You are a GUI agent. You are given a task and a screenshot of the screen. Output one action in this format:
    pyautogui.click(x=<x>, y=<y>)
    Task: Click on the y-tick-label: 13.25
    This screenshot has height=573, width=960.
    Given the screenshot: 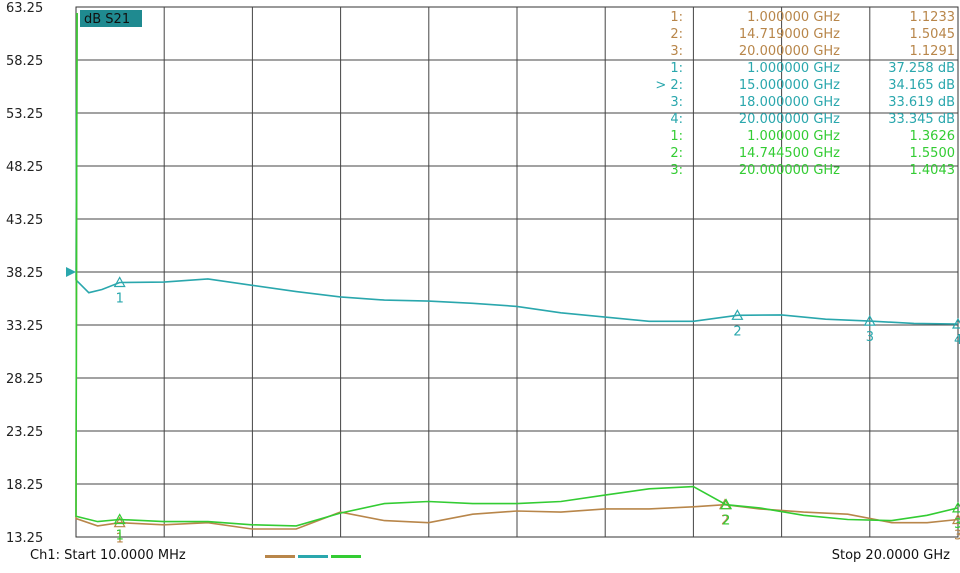 What is the action you would take?
    pyautogui.click(x=24, y=538)
    